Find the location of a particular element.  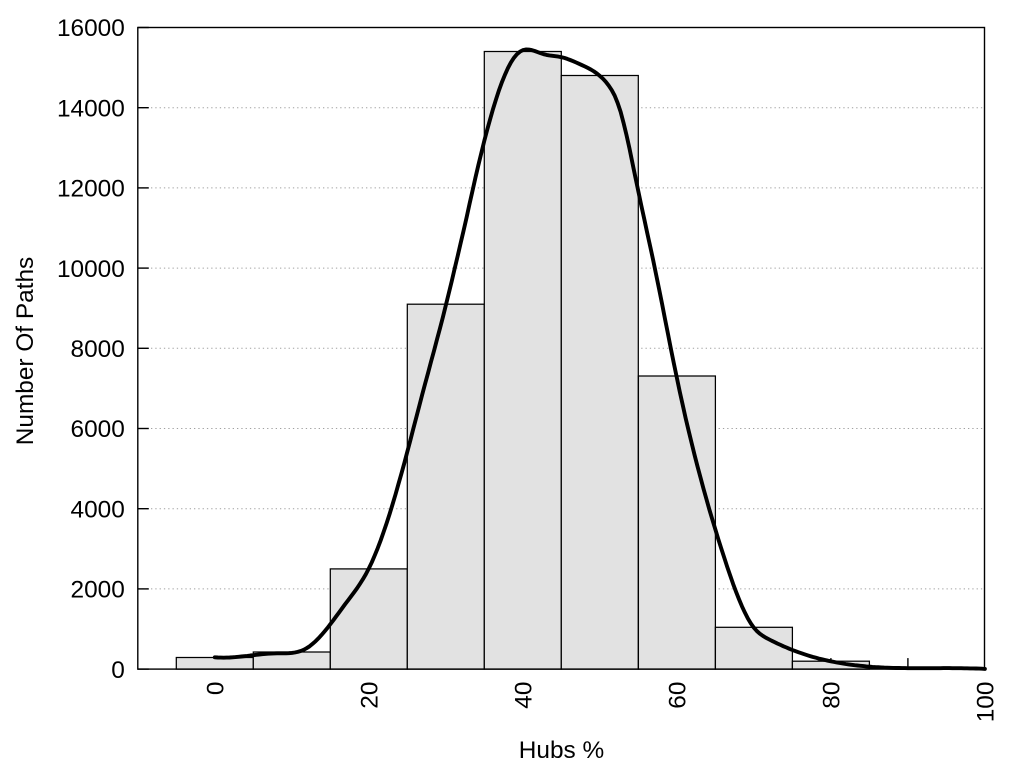

svg-text: 10000 is located at coordinates (91, 269).